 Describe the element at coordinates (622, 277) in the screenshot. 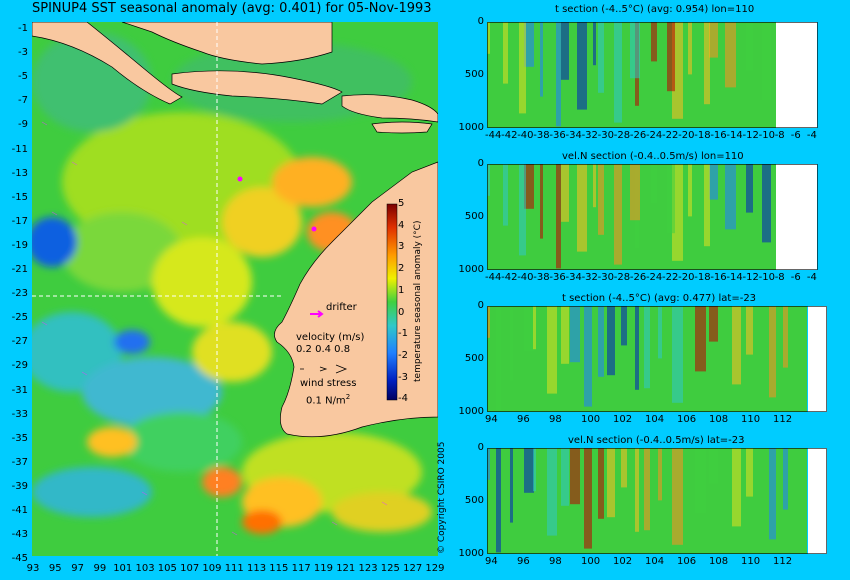

I see `section-axis-label: -28` at that location.